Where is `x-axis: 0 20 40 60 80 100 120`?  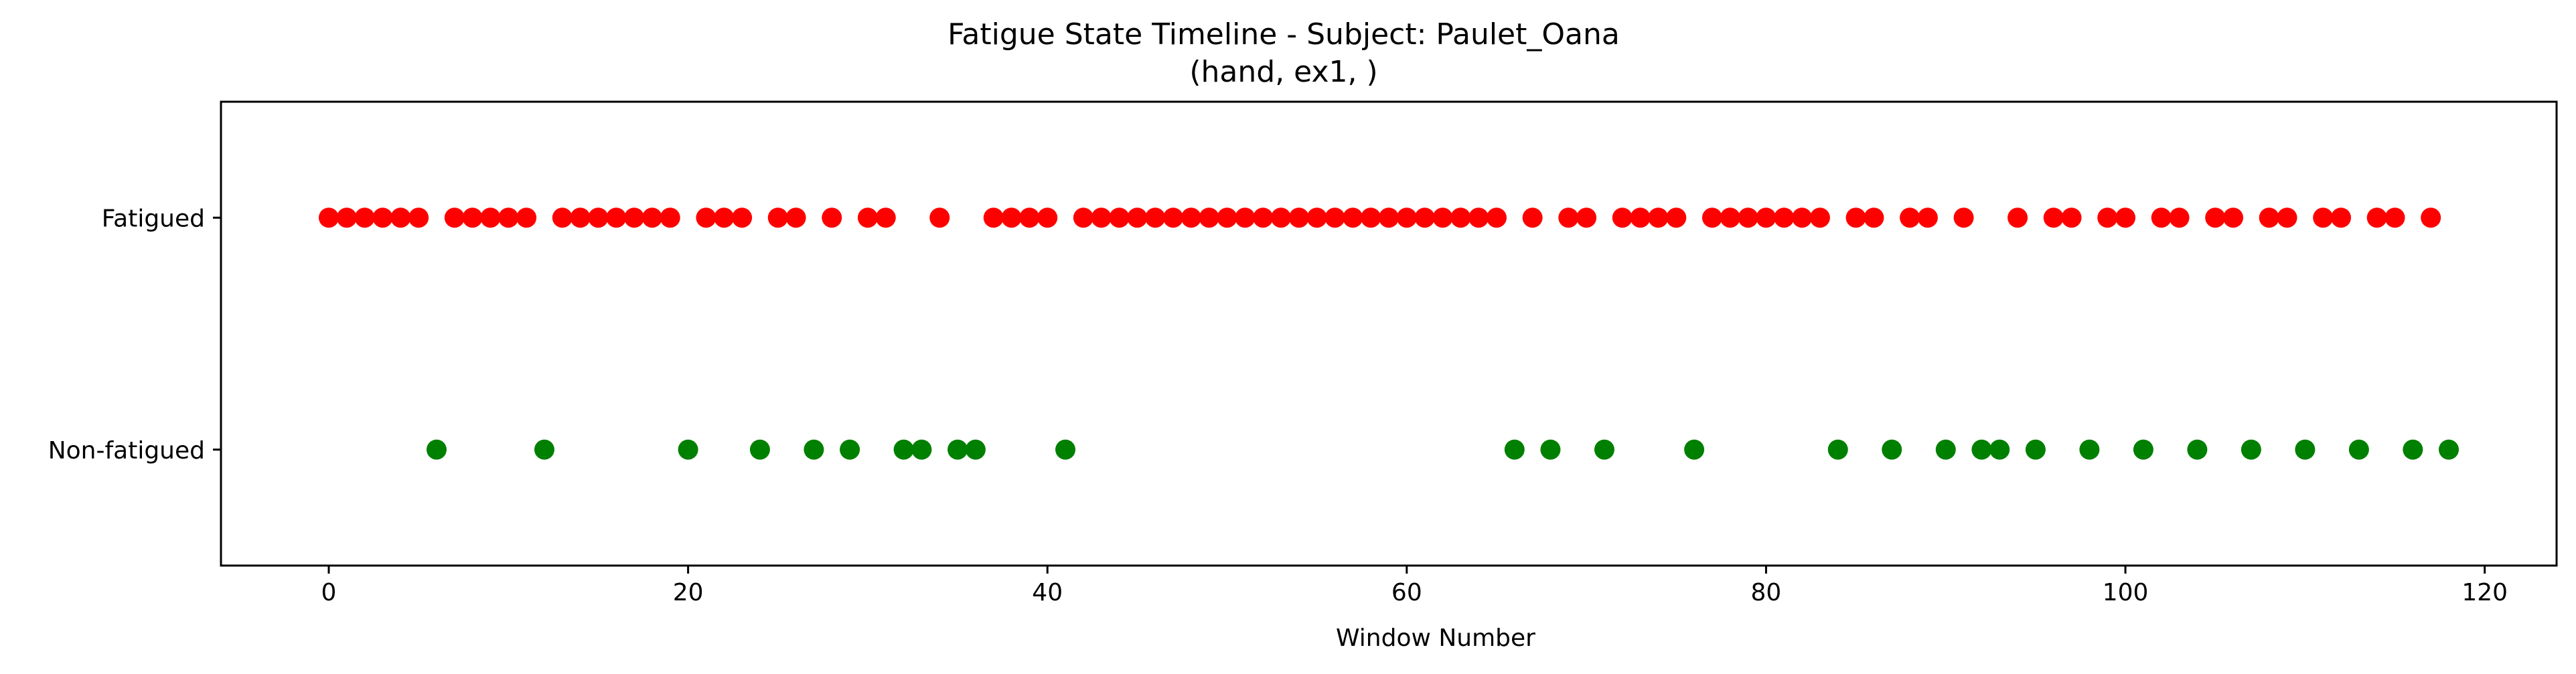
x-axis: 0 20 40 60 80 100 120 is located at coordinates (1414, 586).